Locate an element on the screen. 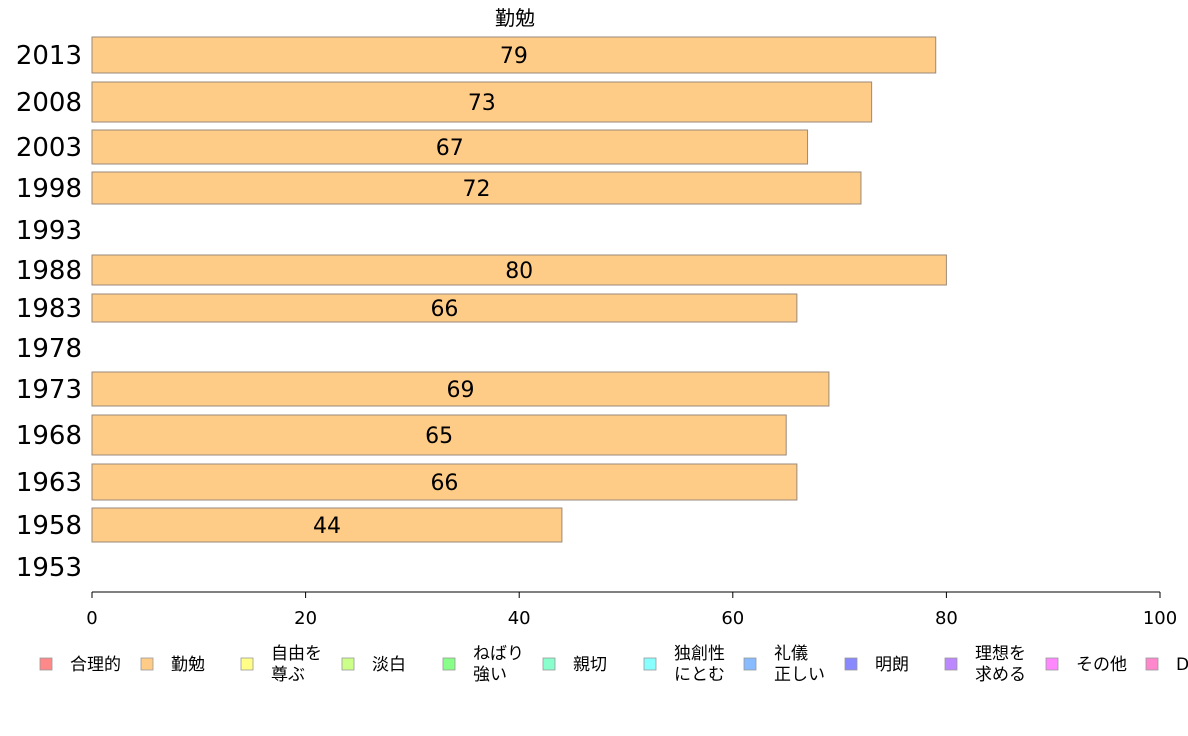 The height and width of the screenshot is (736, 1188). legend-label-8: 明朗 is located at coordinates (892, 665).